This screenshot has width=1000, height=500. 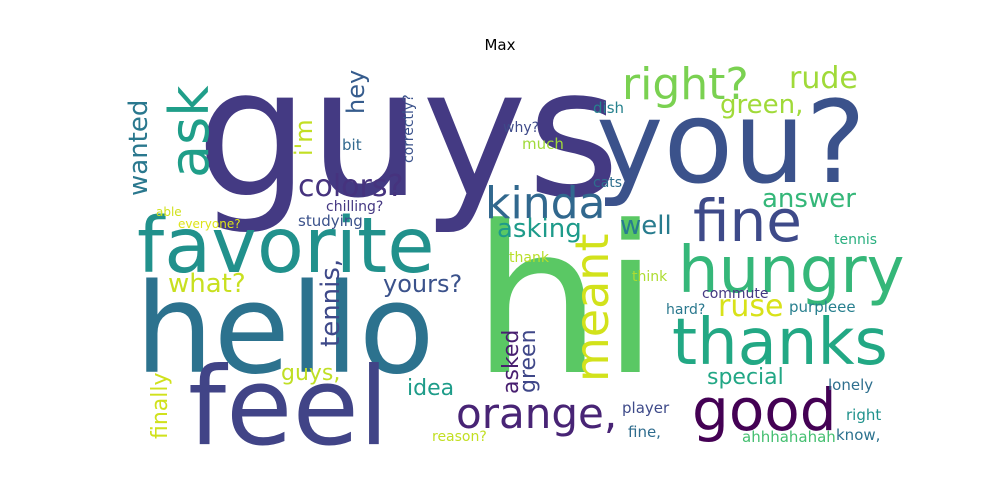 I want to click on word-everyone: everyone?, so click(x=209, y=224).